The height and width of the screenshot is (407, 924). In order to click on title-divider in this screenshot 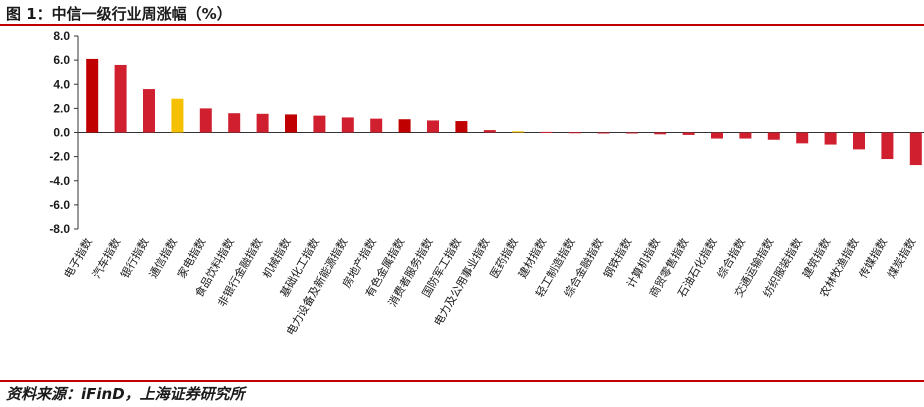, I will do `click(462, 25)`.